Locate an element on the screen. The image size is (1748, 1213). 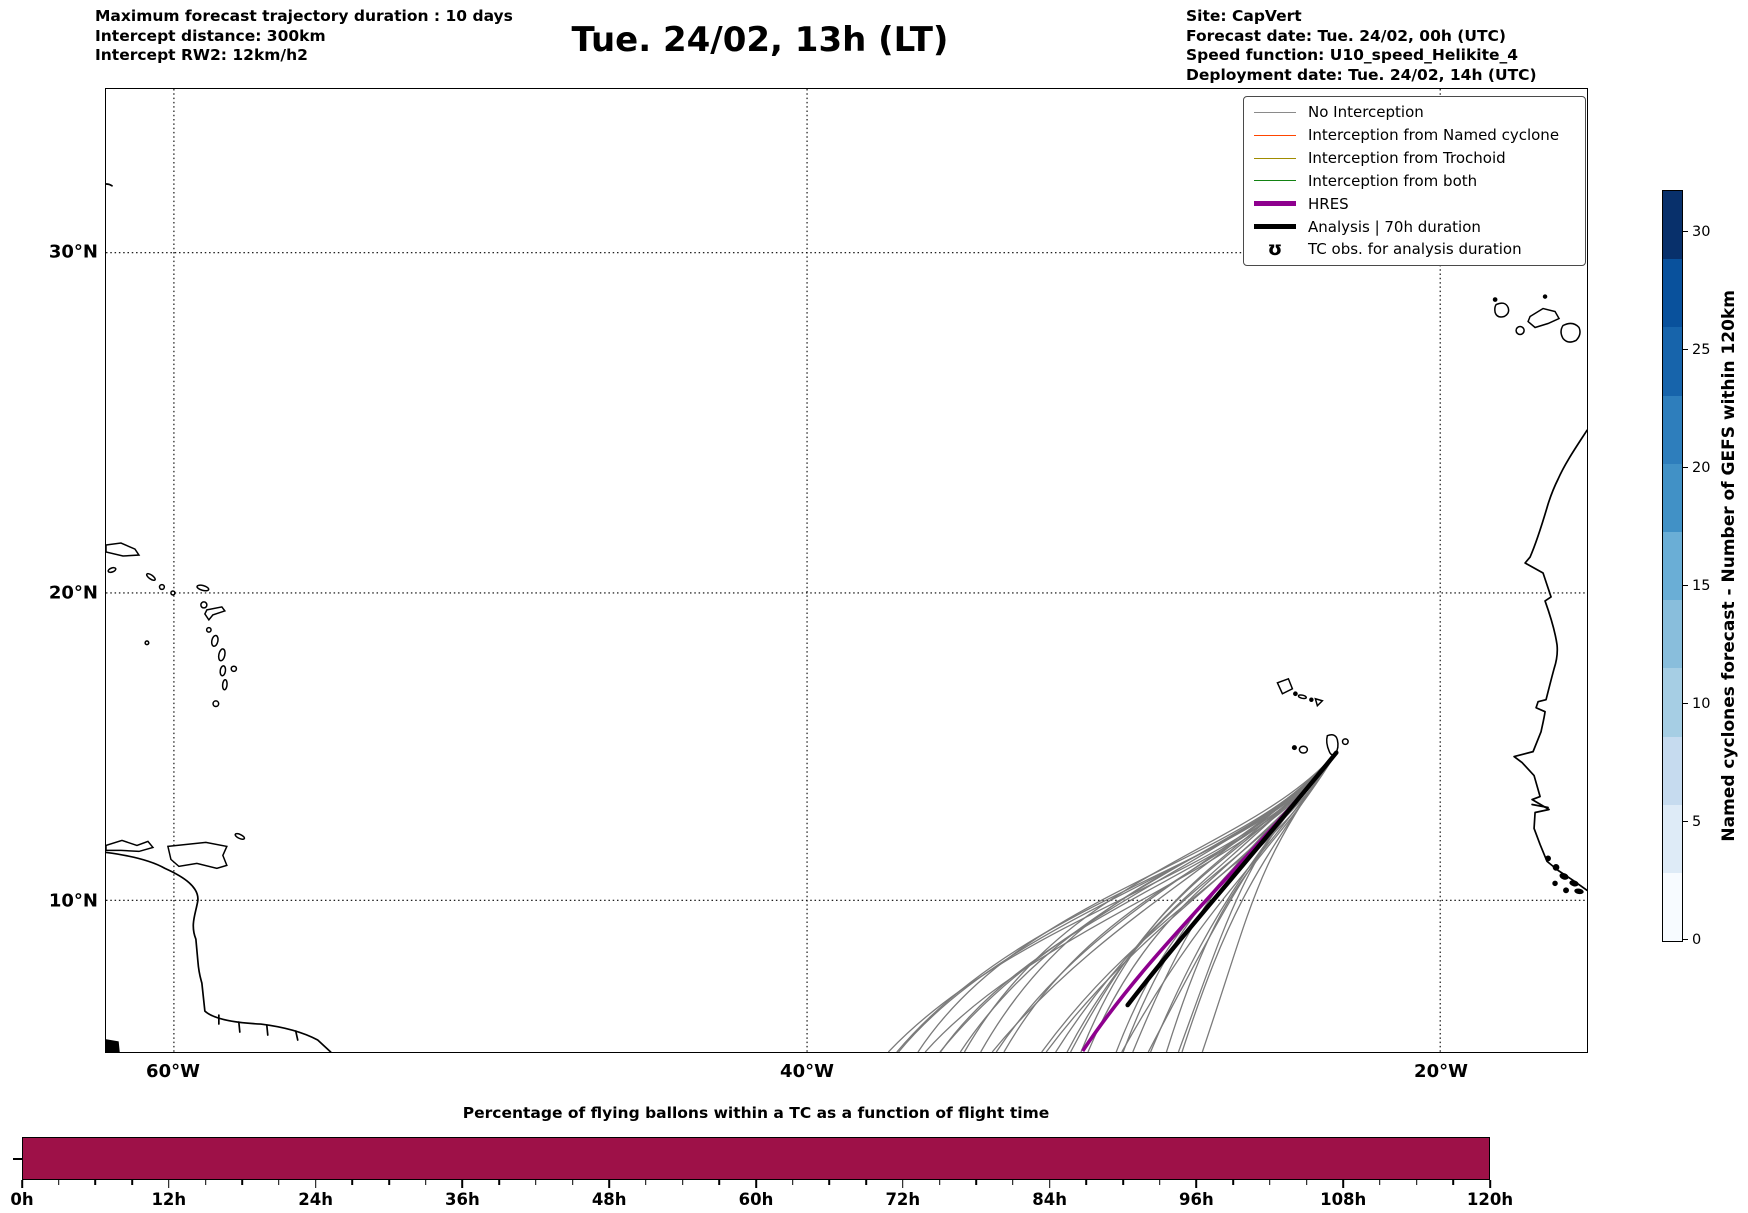
hres-line-swatch is located at coordinates (1275, 204).